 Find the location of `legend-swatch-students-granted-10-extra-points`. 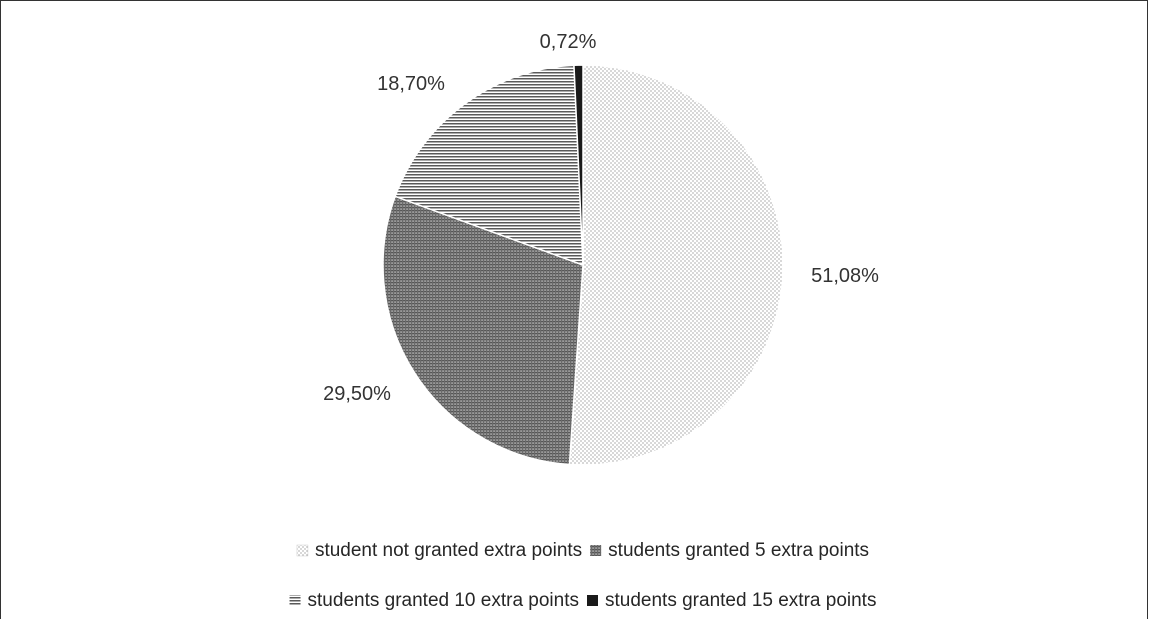

legend-swatch-students-granted-10-extra-points is located at coordinates (295, 600).